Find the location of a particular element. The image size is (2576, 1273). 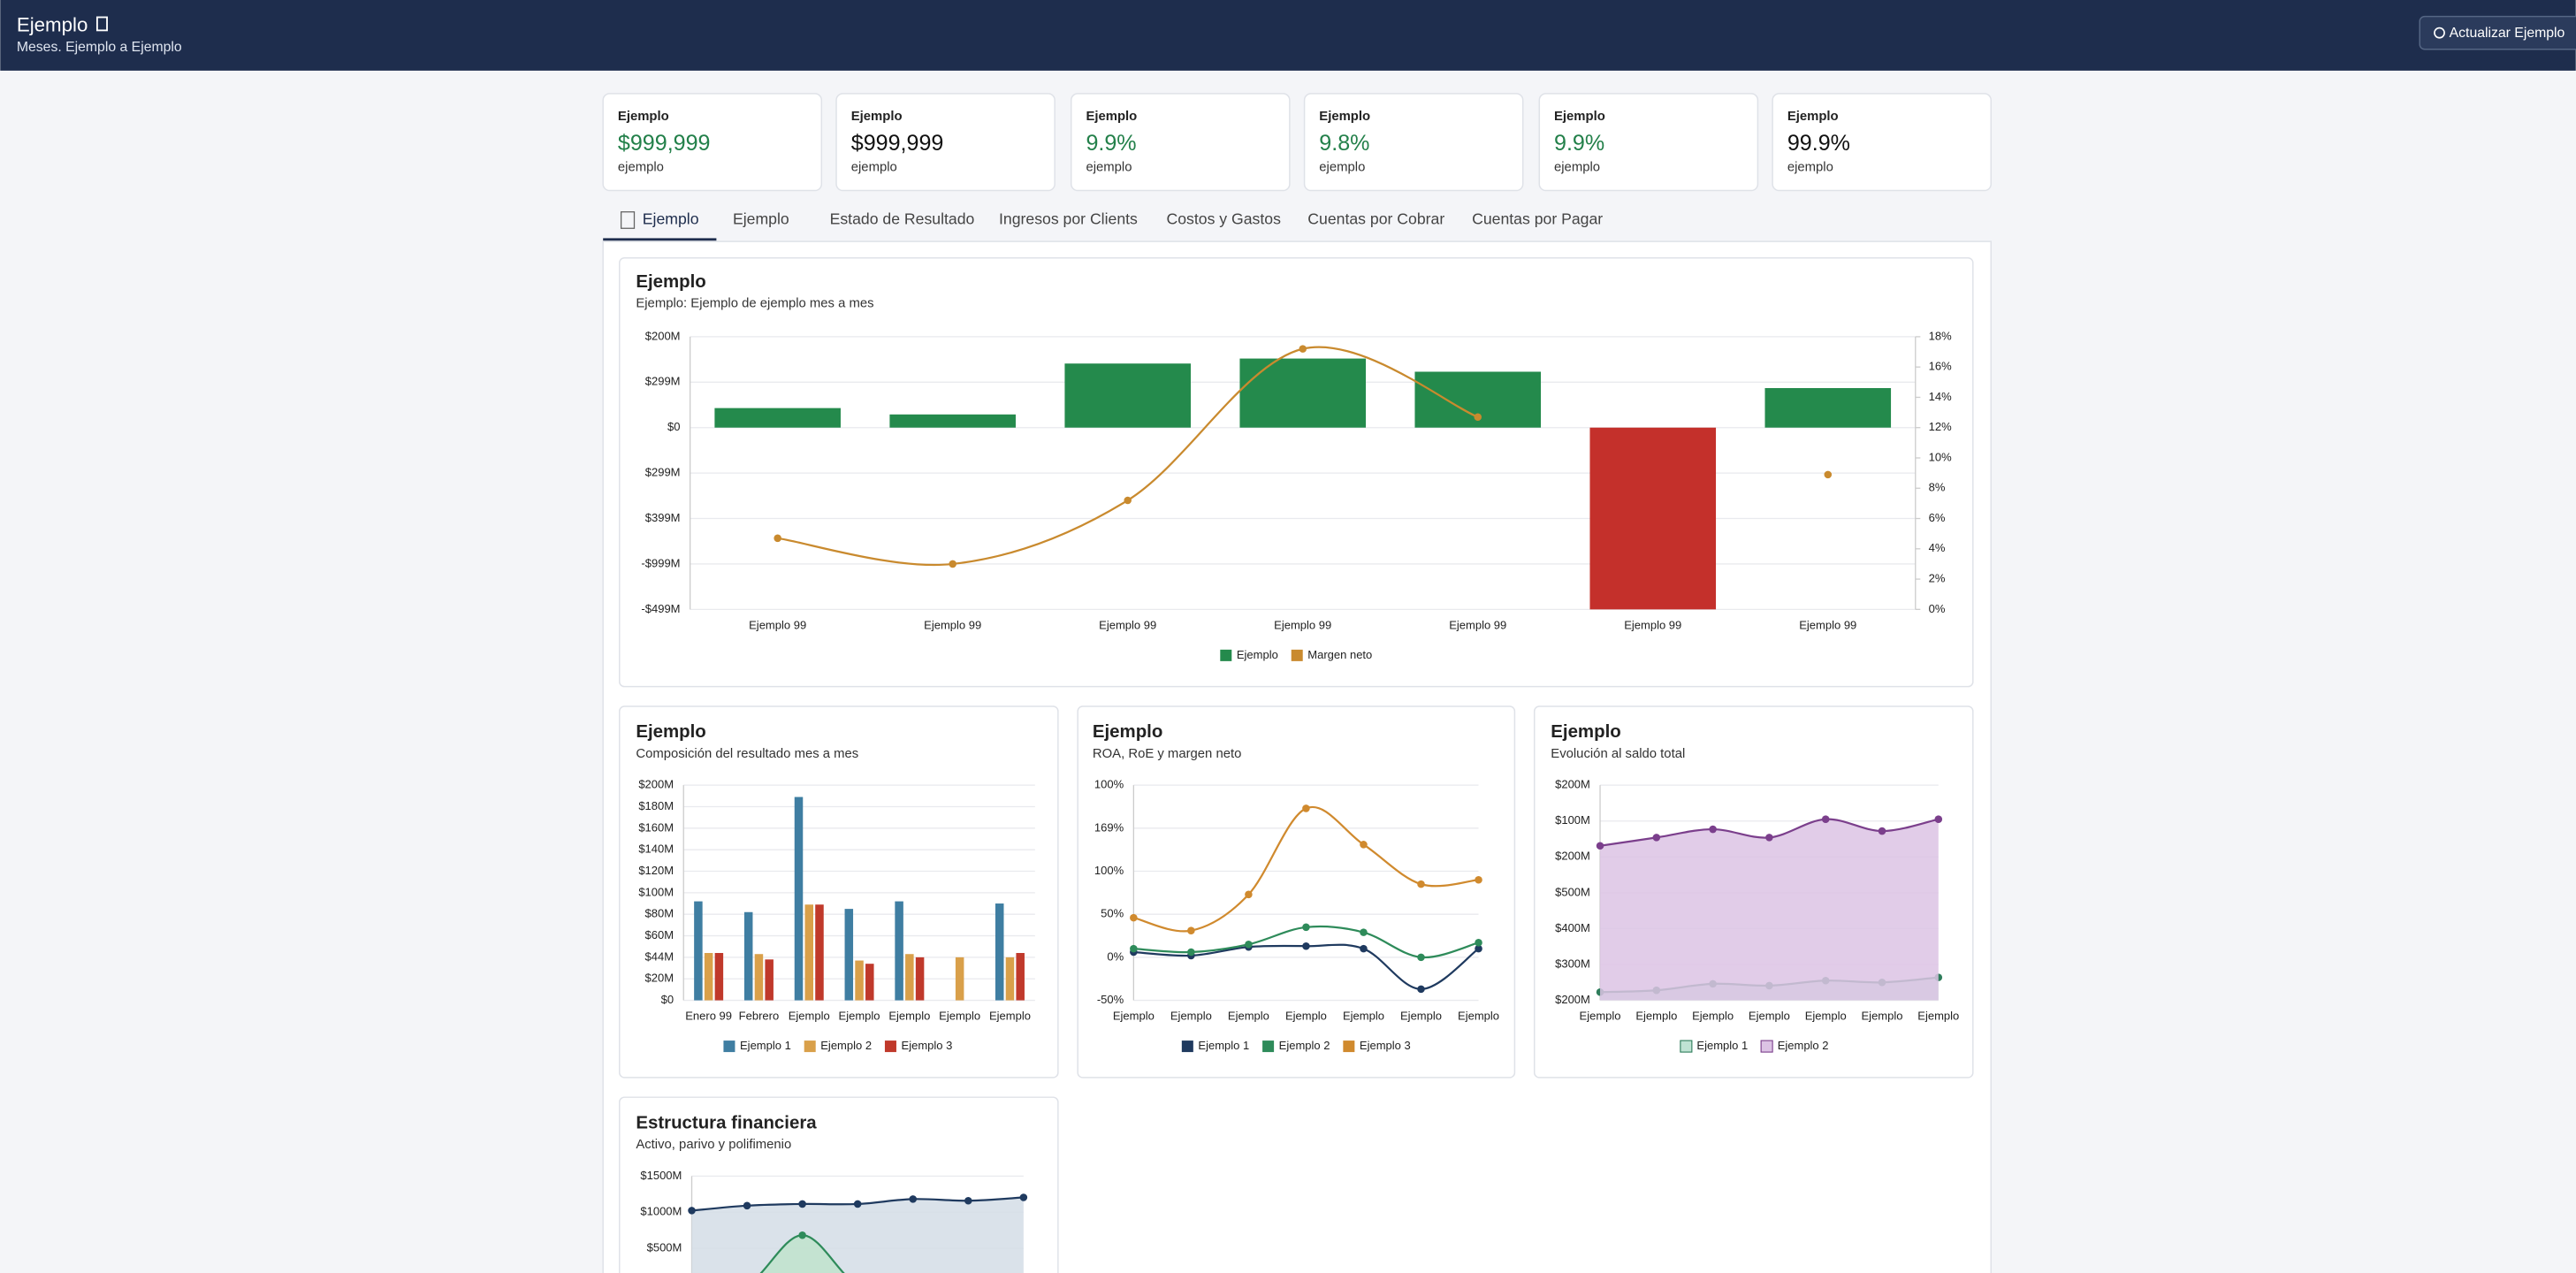

y2-tick-label: 6% is located at coordinates (1937, 517).